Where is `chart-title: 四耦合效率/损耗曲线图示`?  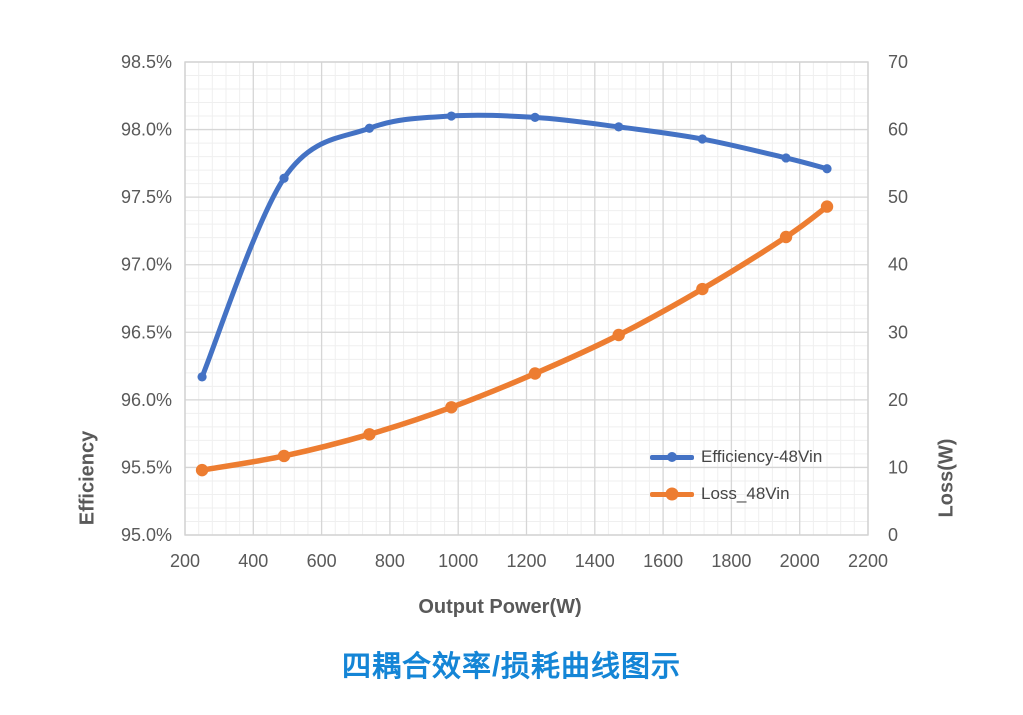
chart-title: 四耦合效率/损耗曲线图示 is located at coordinates (511, 667).